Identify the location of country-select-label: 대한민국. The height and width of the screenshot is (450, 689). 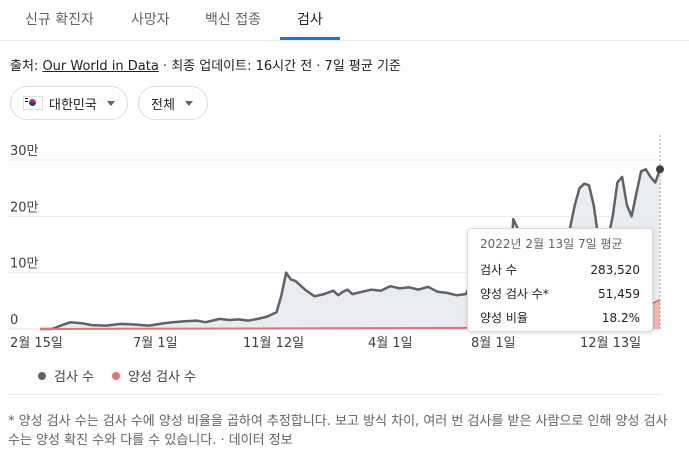
(73, 105).